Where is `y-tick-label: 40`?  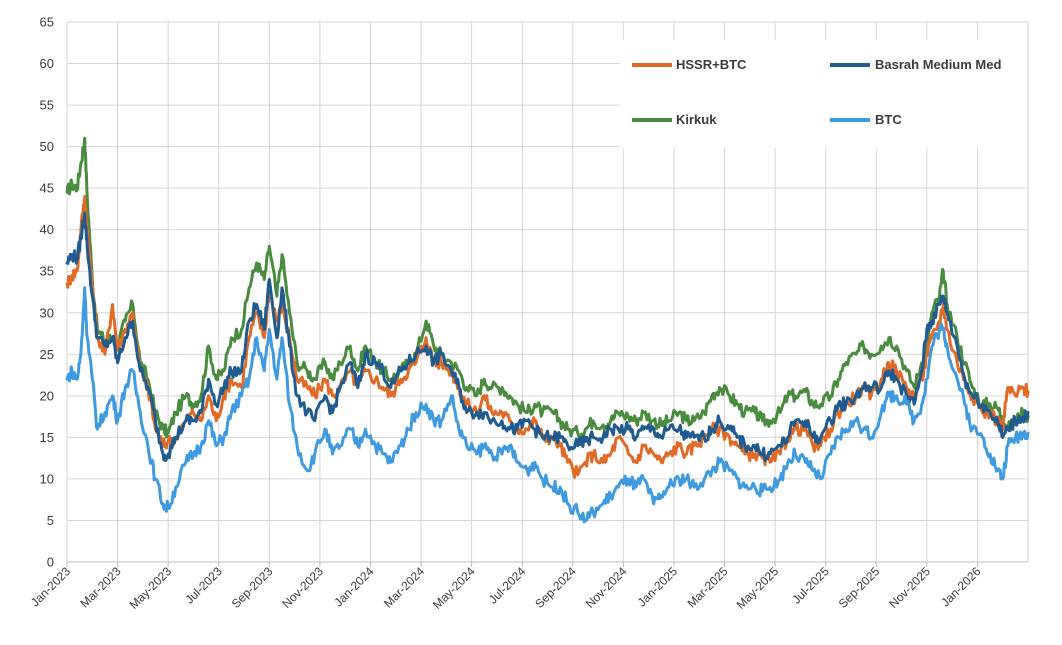 y-tick-label: 40 is located at coordinates (47, 229).